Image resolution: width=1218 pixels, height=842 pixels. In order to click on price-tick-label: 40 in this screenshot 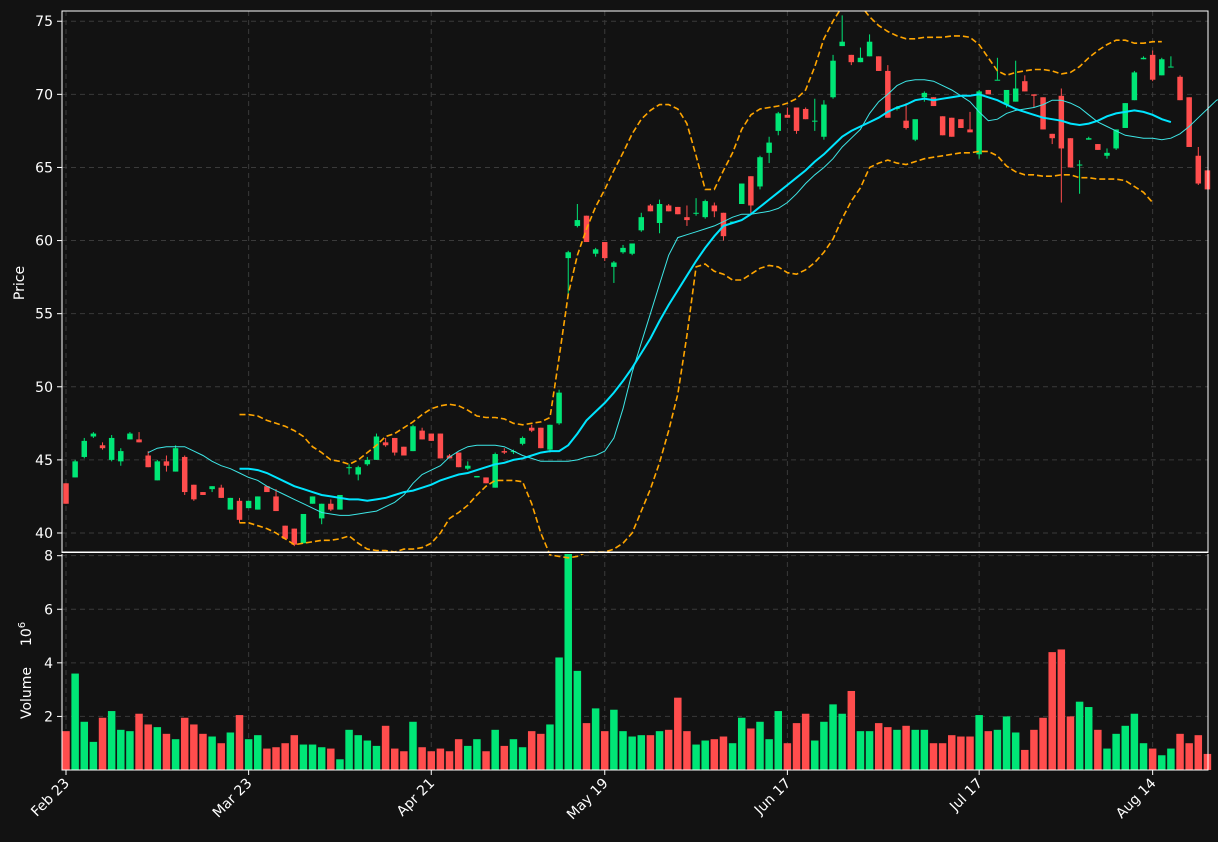, I will do `click(44, 534)`.